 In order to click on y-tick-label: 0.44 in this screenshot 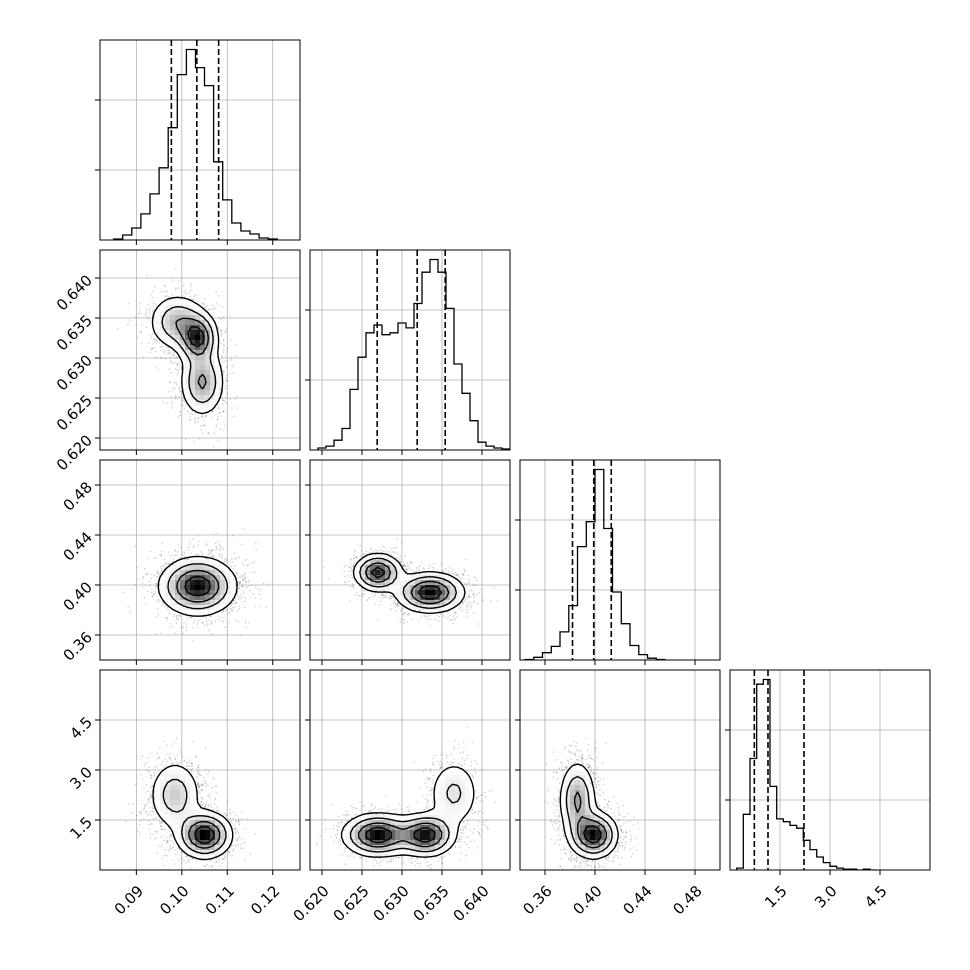, I will do `click(78, 546)`.